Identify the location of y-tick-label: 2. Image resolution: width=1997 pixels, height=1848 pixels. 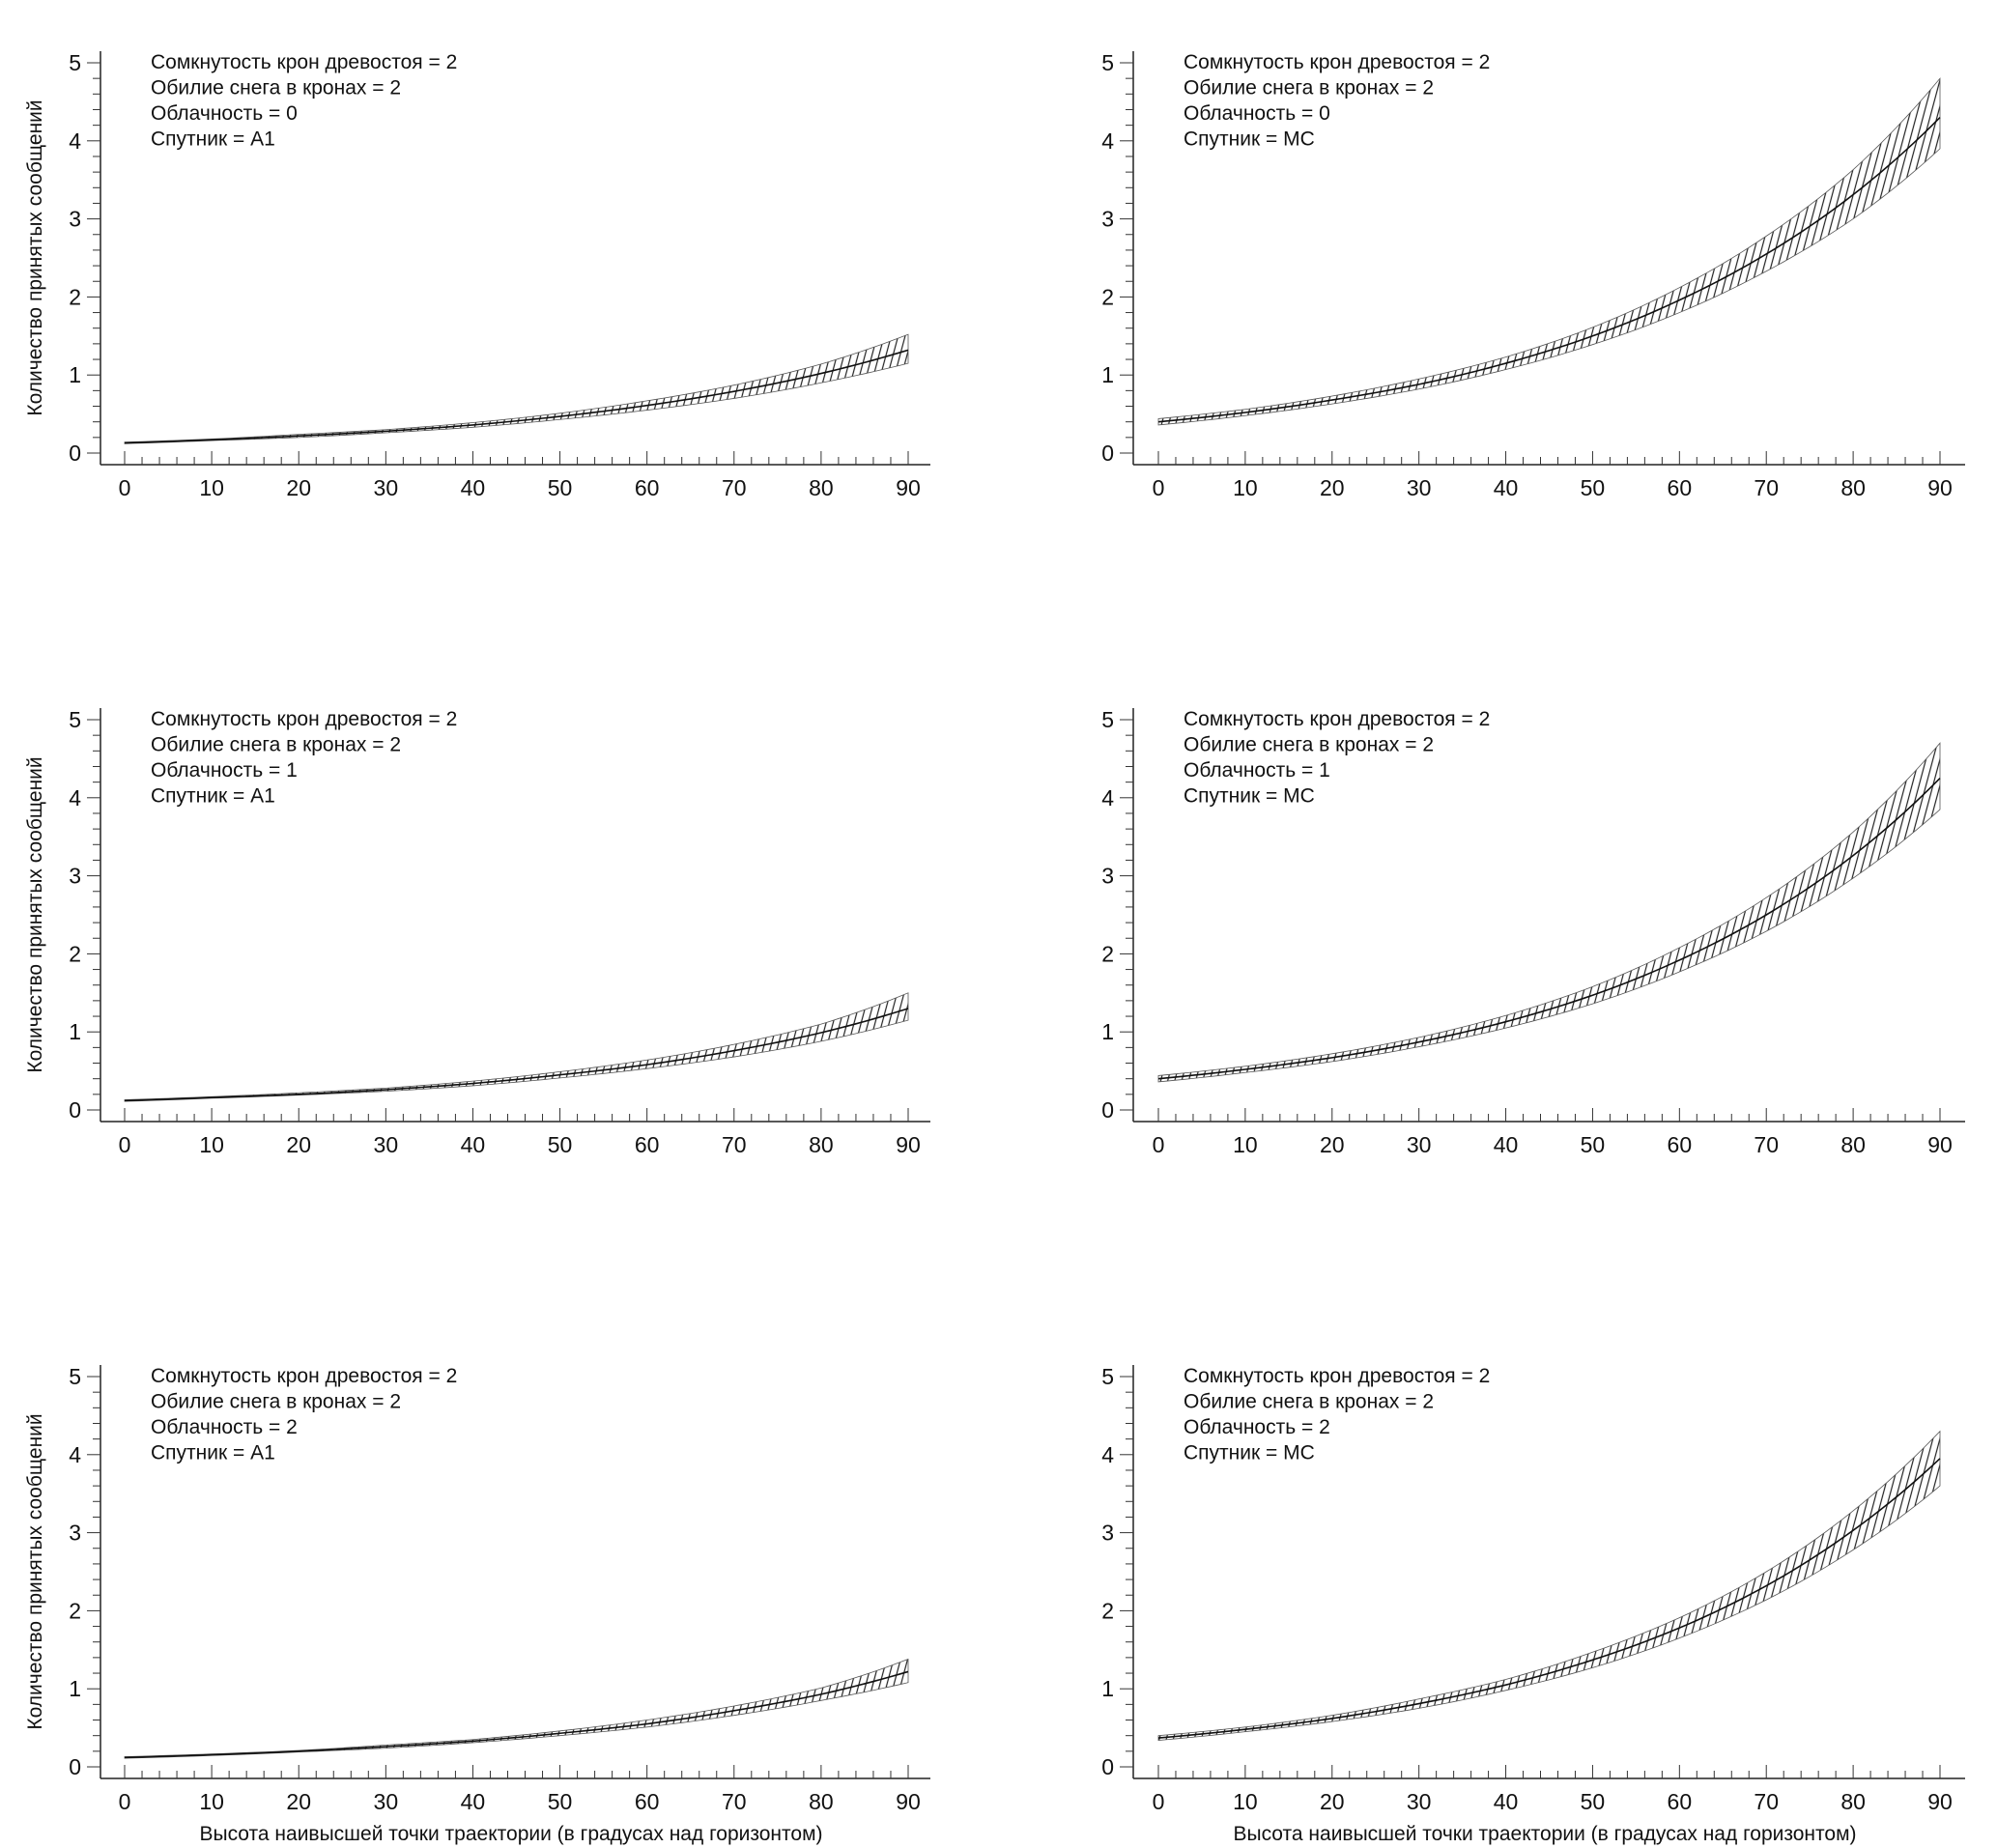
(75, 296).